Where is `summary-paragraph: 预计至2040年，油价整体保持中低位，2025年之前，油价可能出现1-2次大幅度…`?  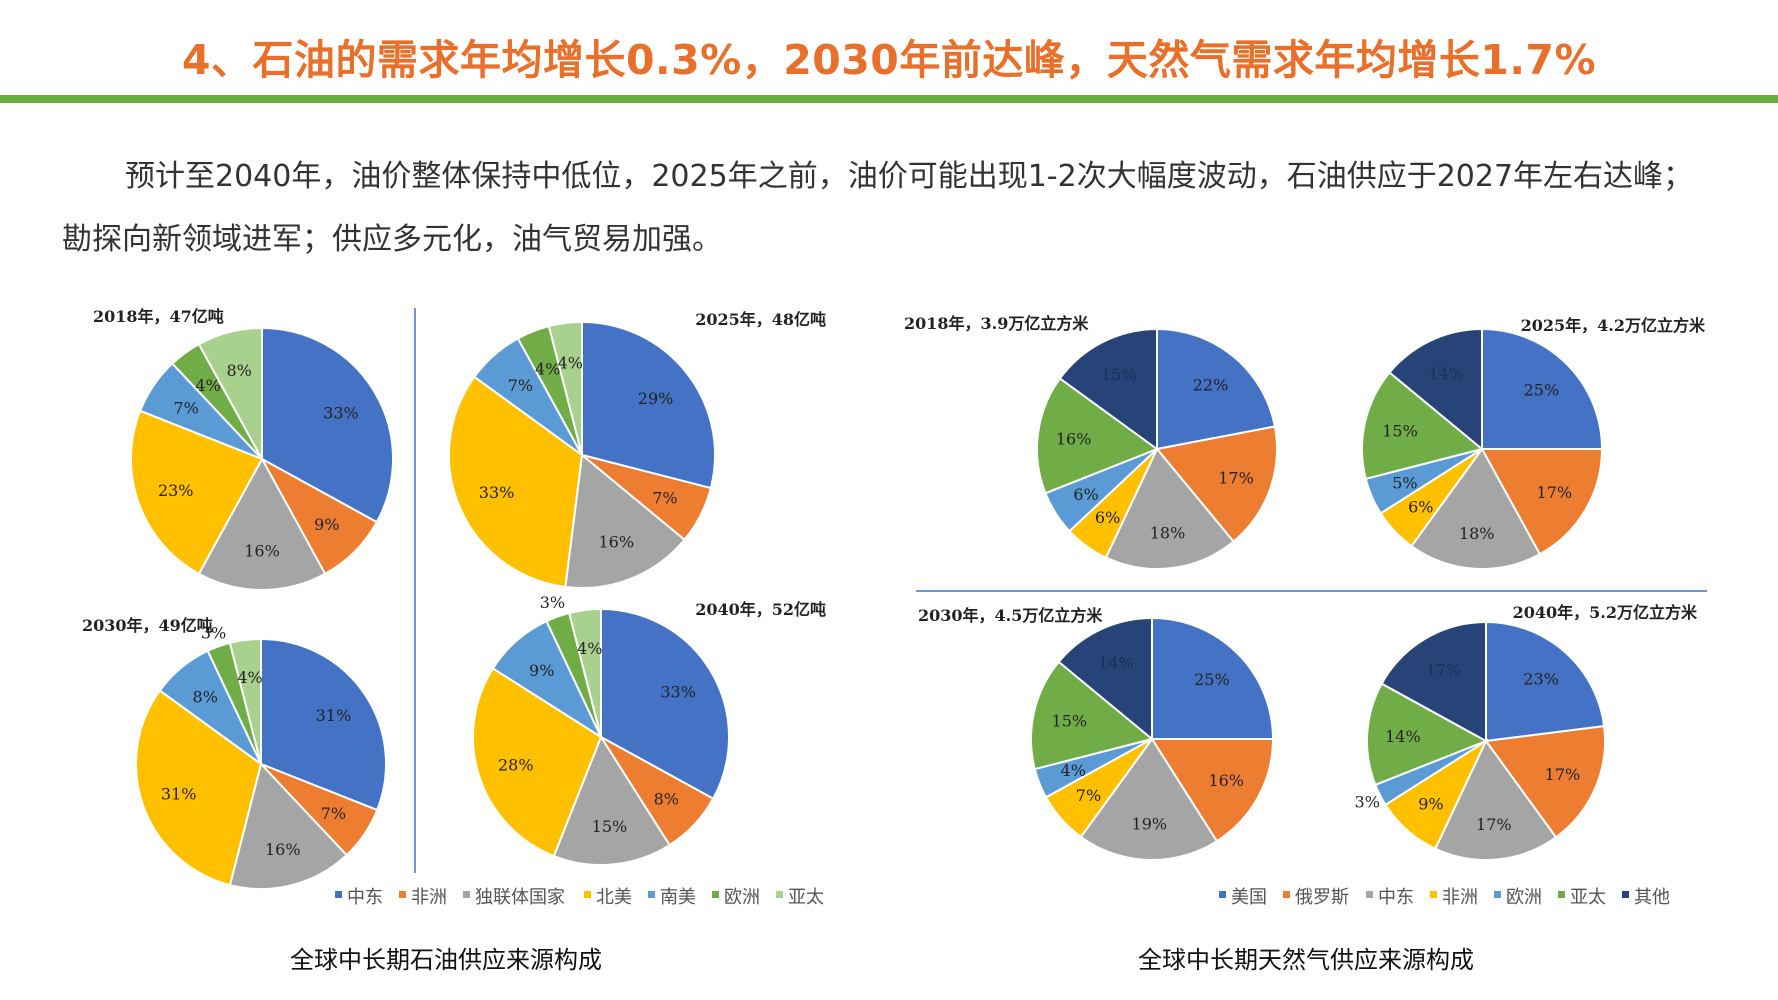
summary-paragraph: 预计至2040年，油价整体保持中低位，2025年之前，油价可能出现1-2次大幅度… is located at coordinates (878, 208).